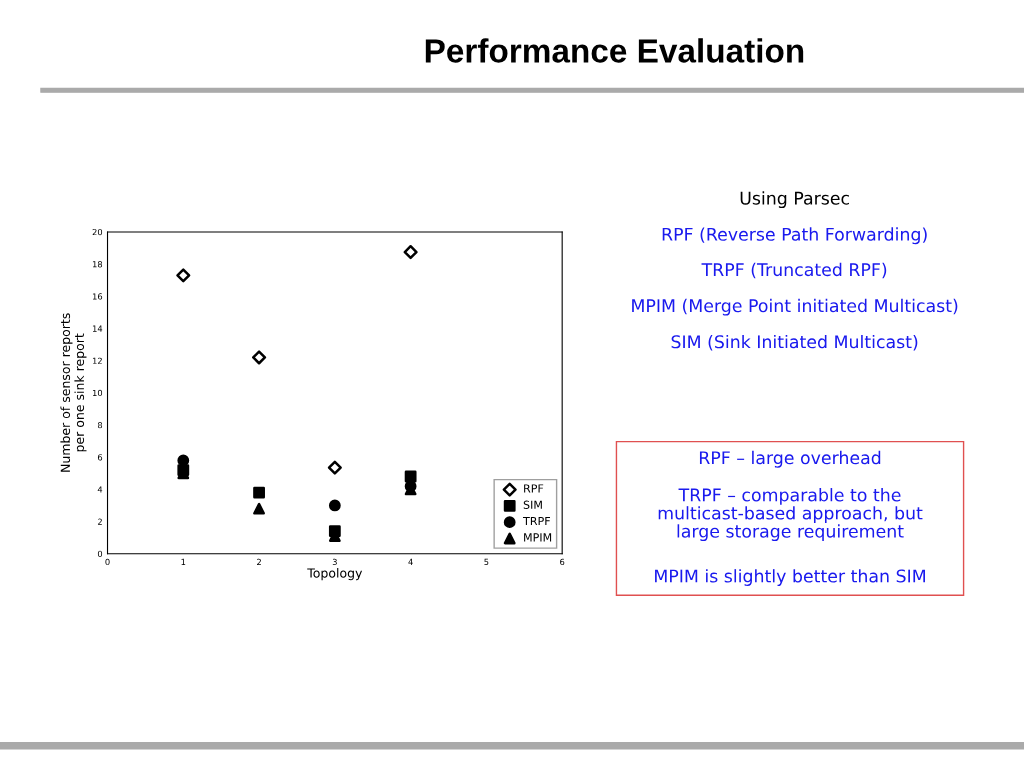  Describe the element at coordinates (794, 342) in the screenshot. I see `text: SIM (Sink Initiated Multicast)` at that location.